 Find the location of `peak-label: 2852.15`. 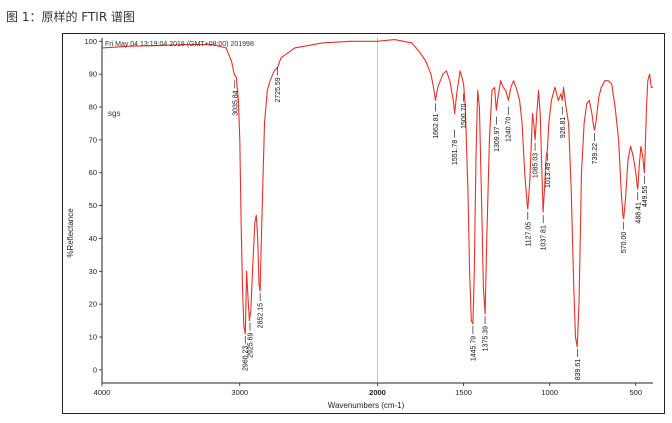

peak-label: 2852.15 is located at coordinates (261, 315).